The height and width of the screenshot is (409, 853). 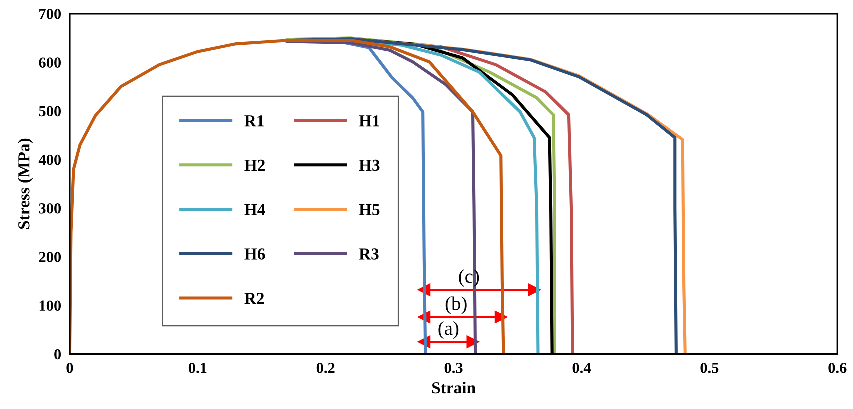 I want to click on legend-label: R3, so click(x=369, y=254).